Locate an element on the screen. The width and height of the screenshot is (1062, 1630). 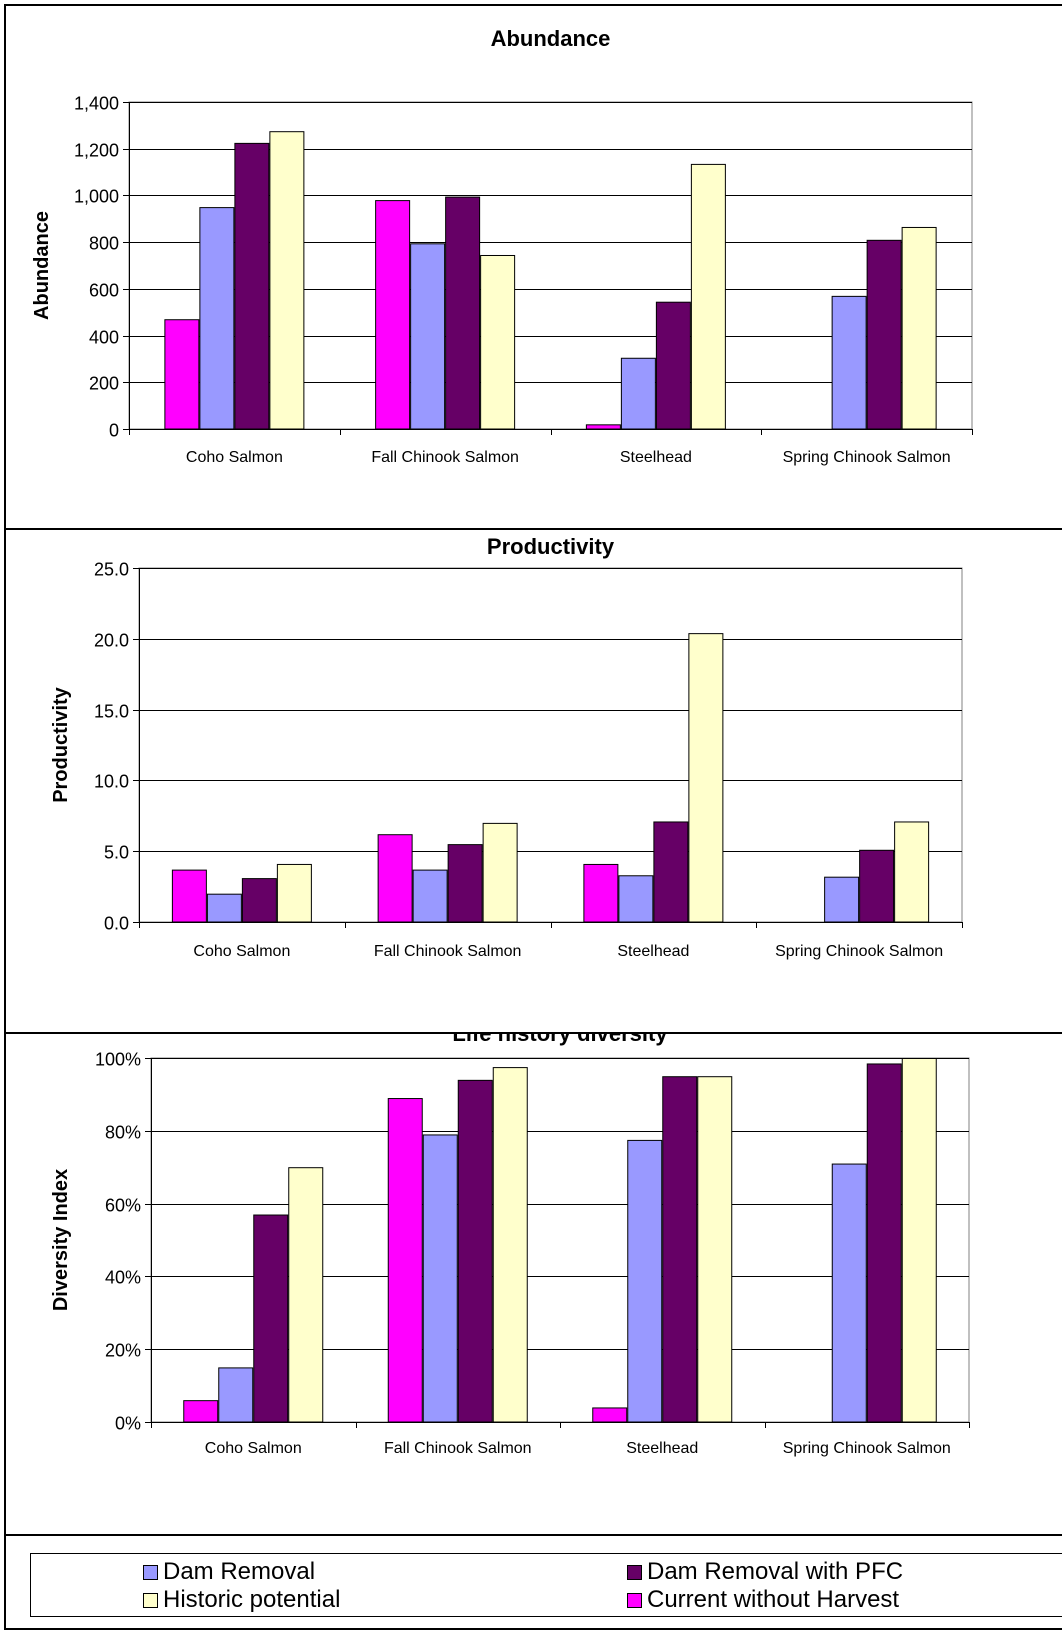
y-tick-label: 0 is located at coordinates (114, 431).